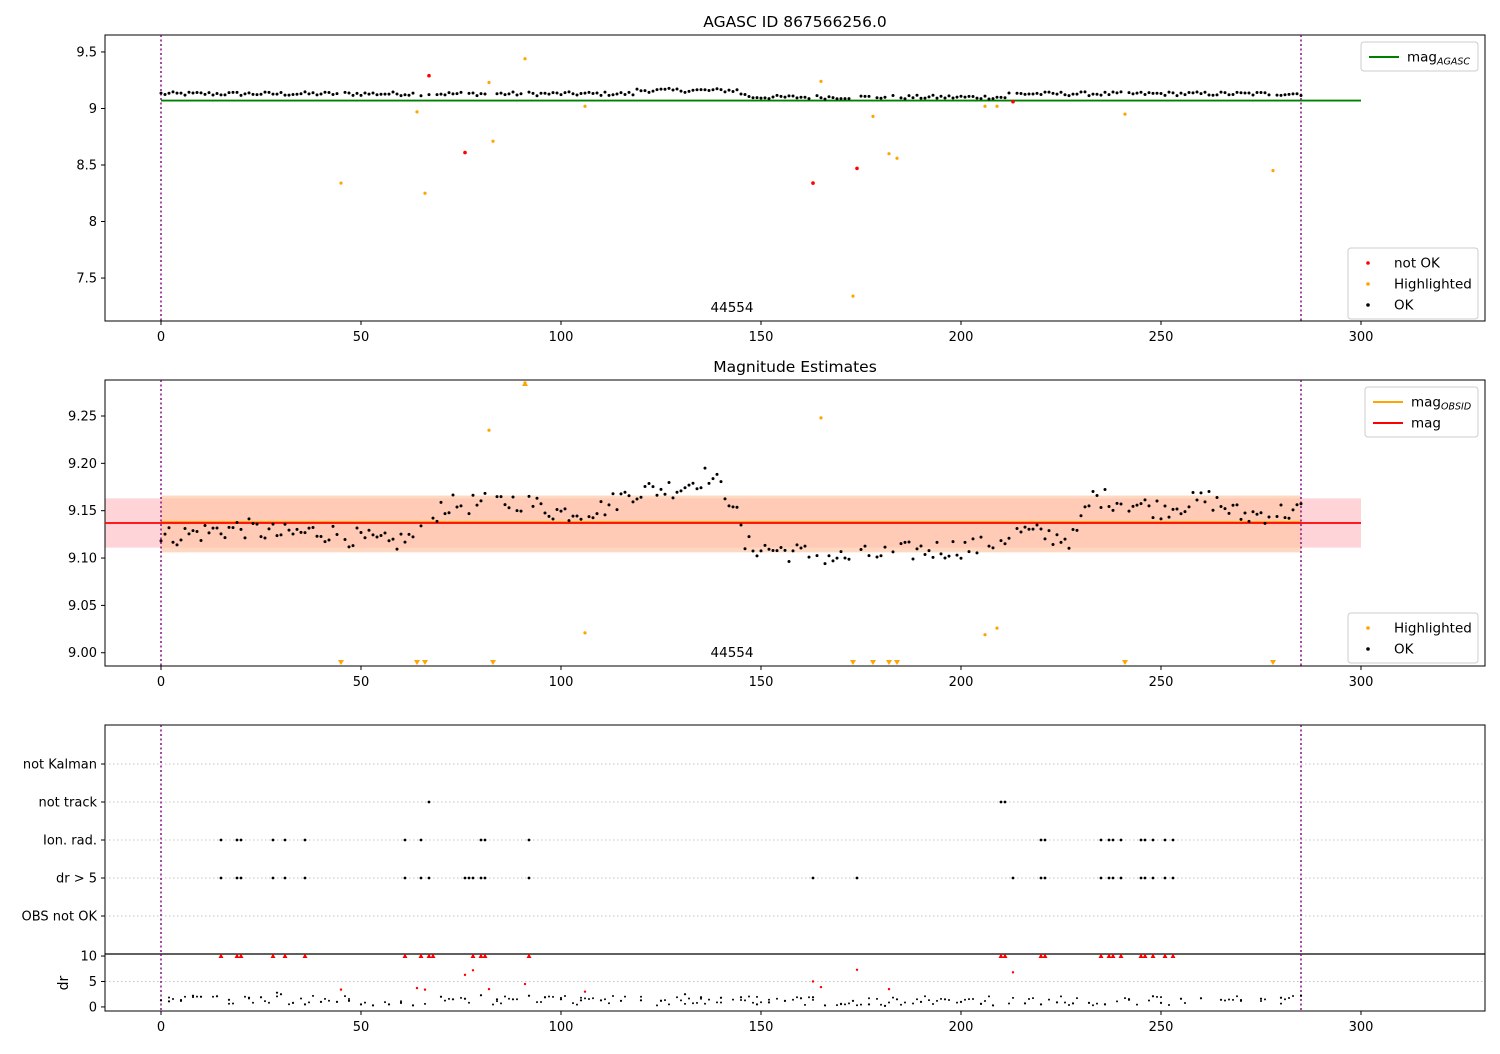  I want to click on chart-title-magnitude: Magnitude Estimates, so click(795, 367).